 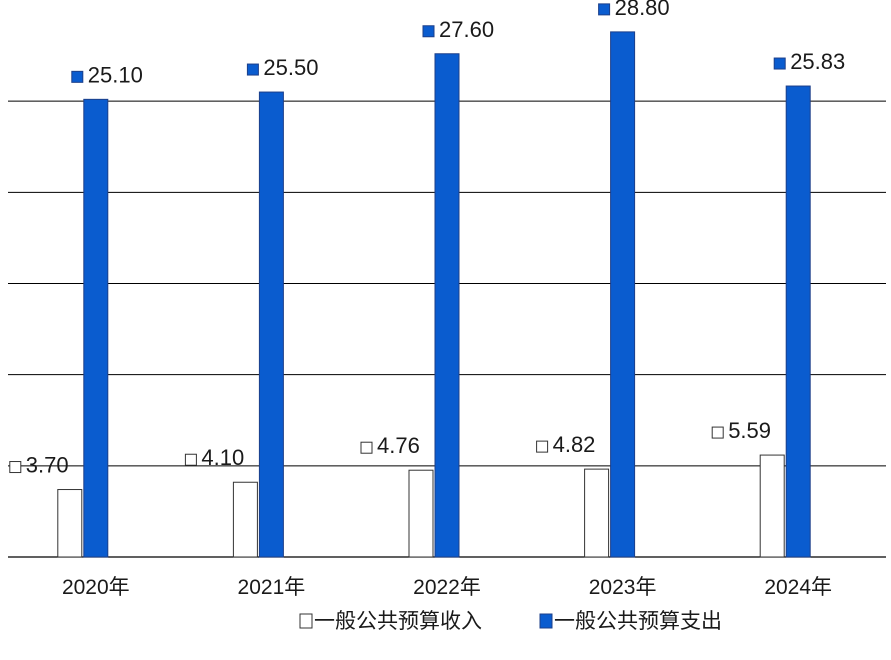 What do you see at coordinates (47, 465) in the screenshot?
I see `data-label-income: 3.70` at bounding box center [47, 465].